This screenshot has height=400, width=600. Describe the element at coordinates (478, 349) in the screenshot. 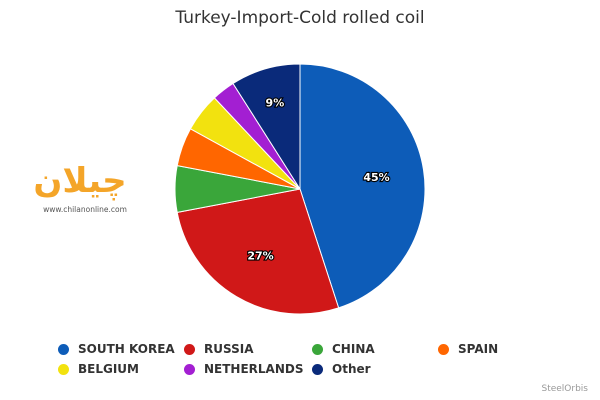

I see `legend-label-spain: SPAIN` at that location.